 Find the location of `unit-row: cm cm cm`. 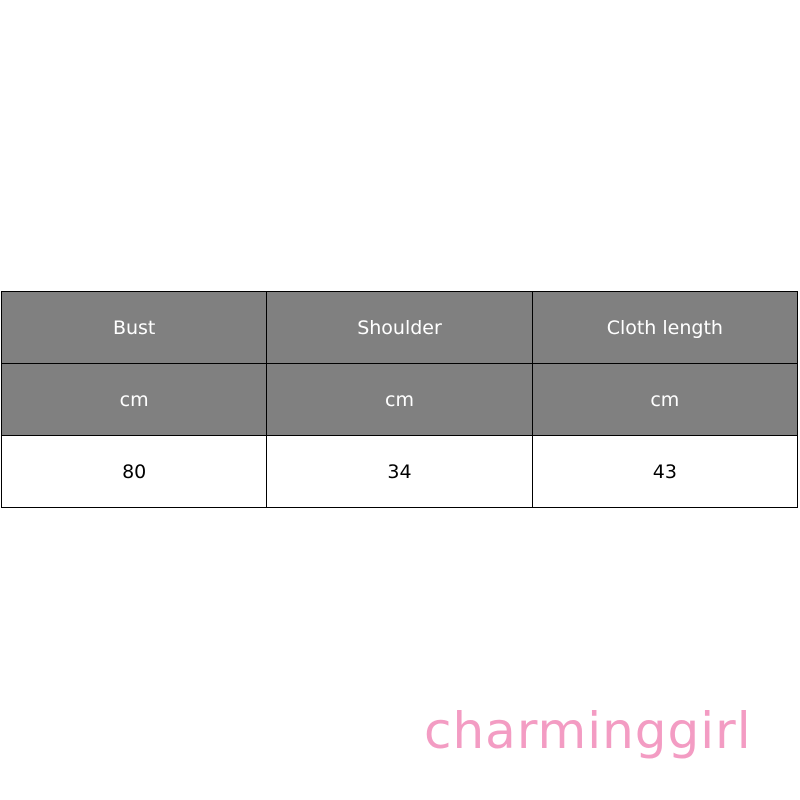

unit-row: cm cm cm is located at coordinates (399, 399).